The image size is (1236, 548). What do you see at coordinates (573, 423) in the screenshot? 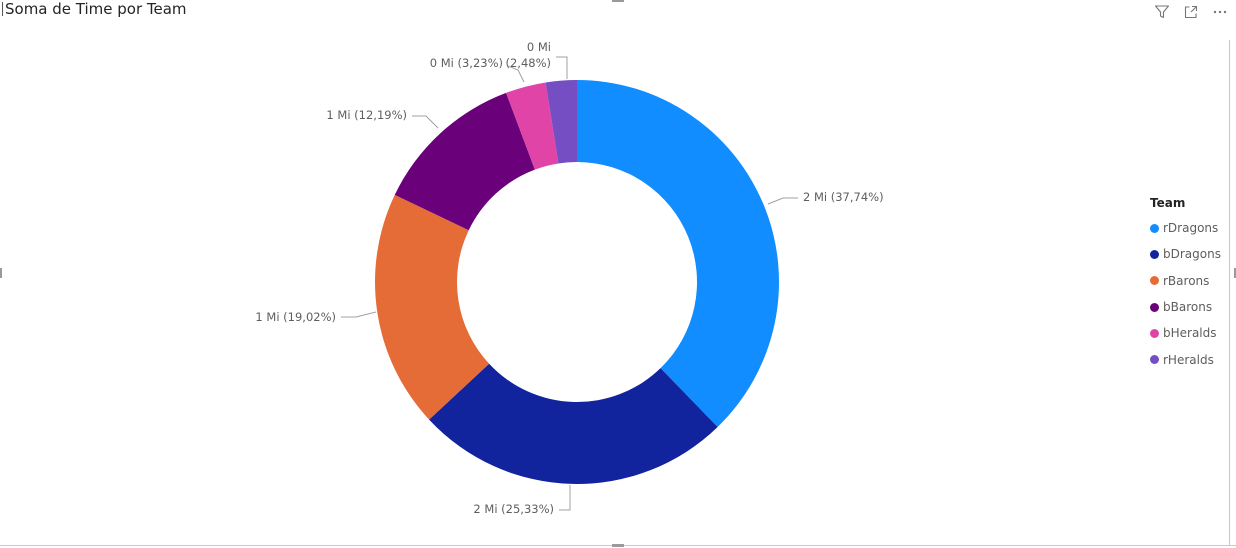
I see `slice-bdragons` at bounding box center [573, 423].